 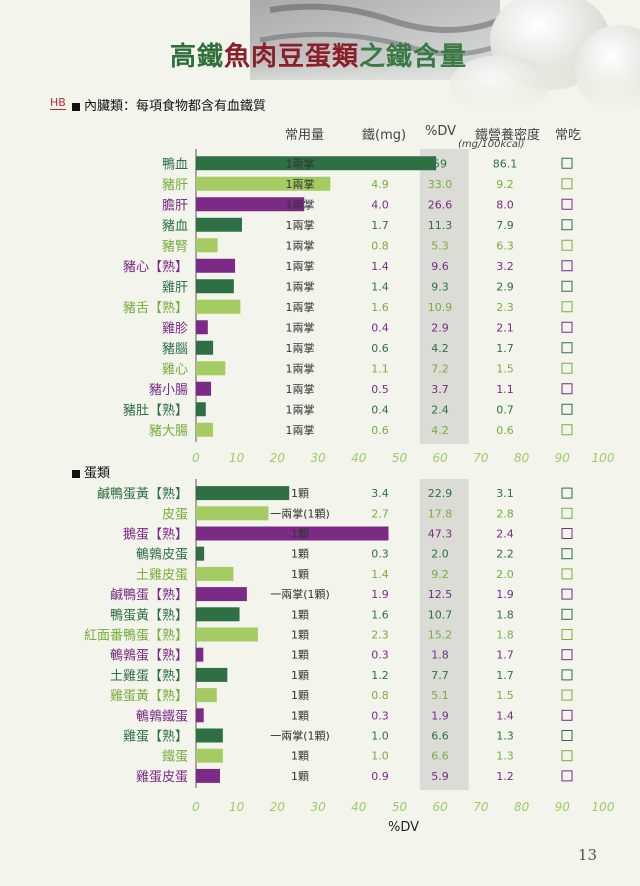 I want to click on x-tick-label-0-9: 90, so click(x=563, y=458).